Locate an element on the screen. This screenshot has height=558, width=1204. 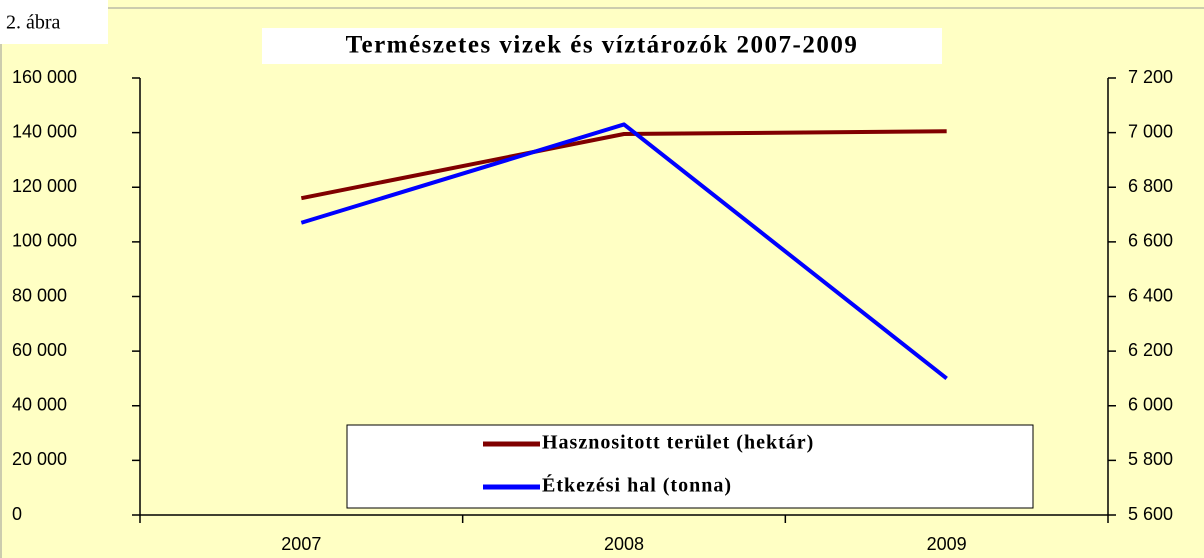
x-tick-label: 2009 is located at coordinates (947, 544).